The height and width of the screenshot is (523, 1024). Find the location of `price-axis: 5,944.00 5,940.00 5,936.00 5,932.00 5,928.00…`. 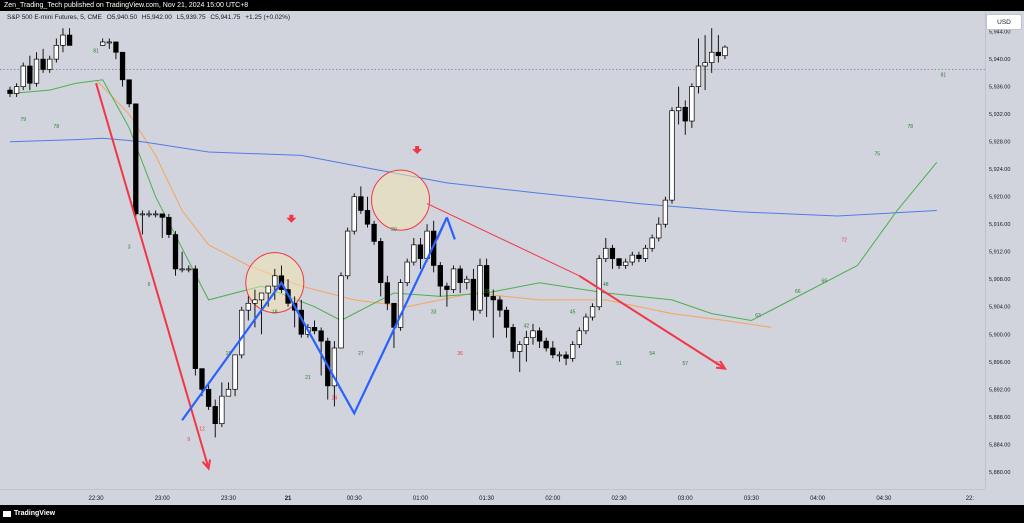

price-axis: 5,944.00 5,940.00 5,936.00 5,932.00 5,928.00… is located at coordinates (1004, 250).